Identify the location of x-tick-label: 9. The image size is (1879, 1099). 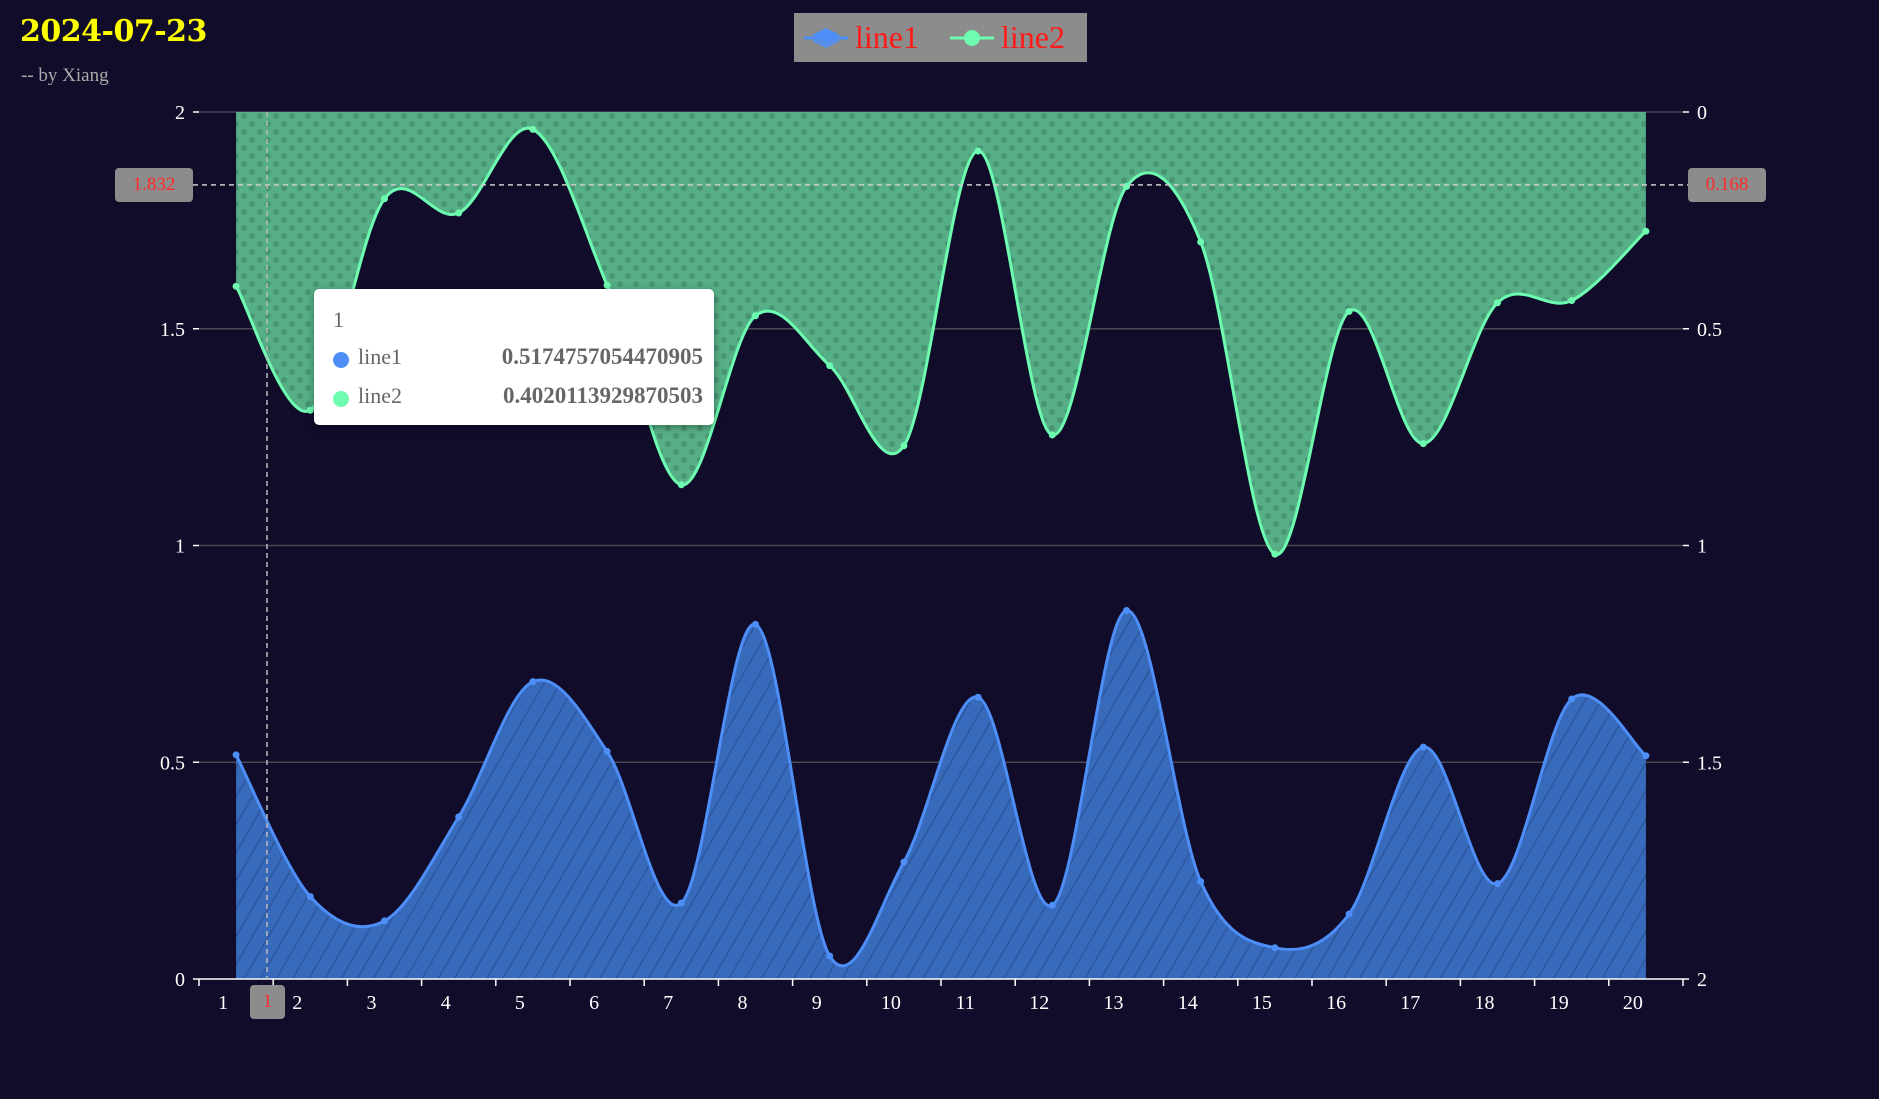
(817, 1003).